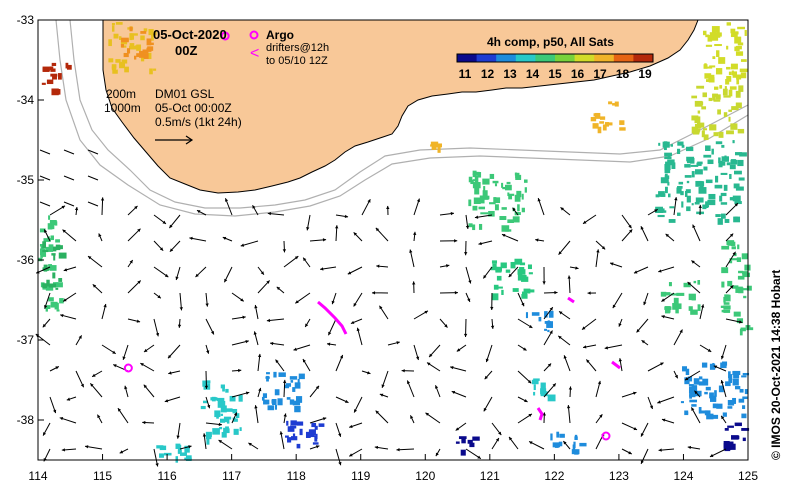 The image size is (790, 492). I want to click on model-name-label: DM01 GSL, so click(185, 94).